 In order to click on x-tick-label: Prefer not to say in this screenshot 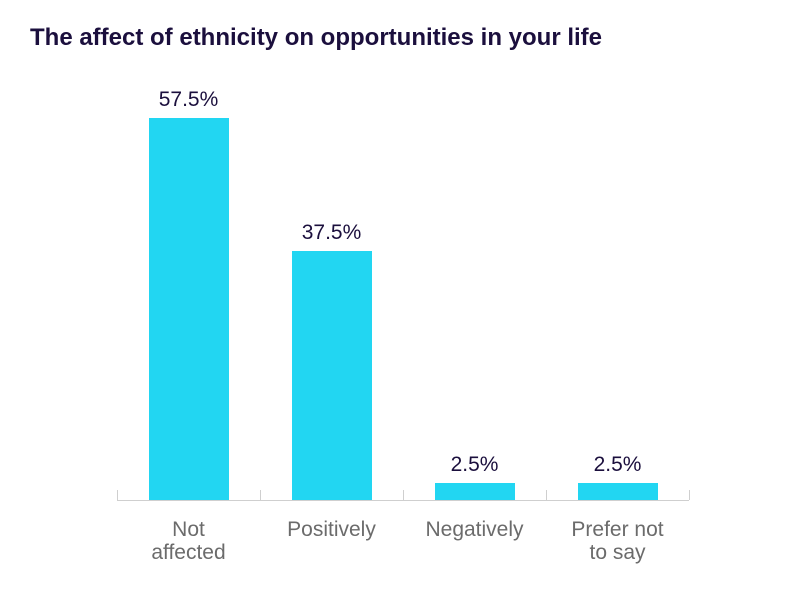, I will do `click(617, 541)`.